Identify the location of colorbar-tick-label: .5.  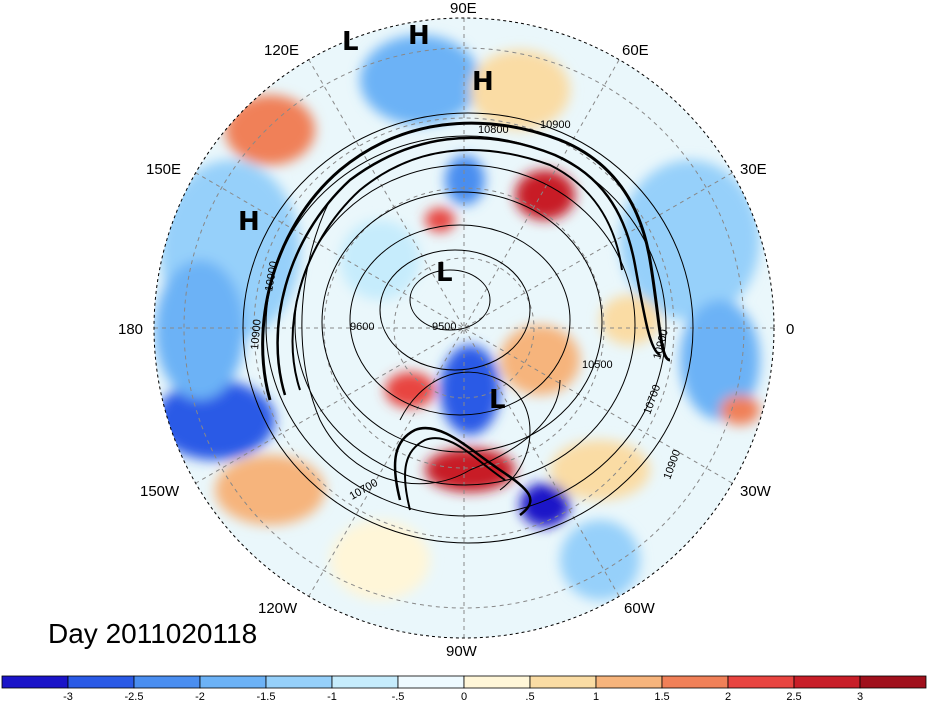
(529, 696).